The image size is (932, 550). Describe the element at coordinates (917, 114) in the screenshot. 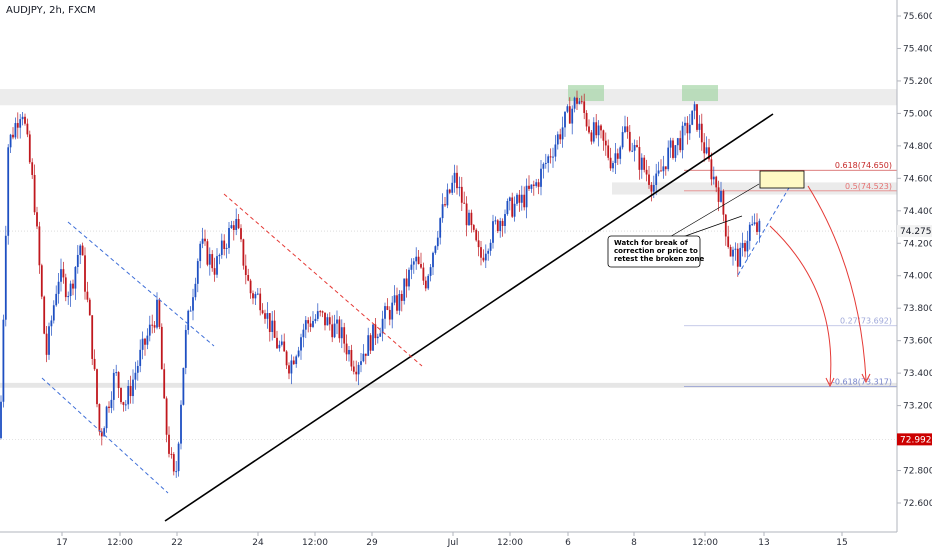

I see `y-tick-label: 75.000` at that location.